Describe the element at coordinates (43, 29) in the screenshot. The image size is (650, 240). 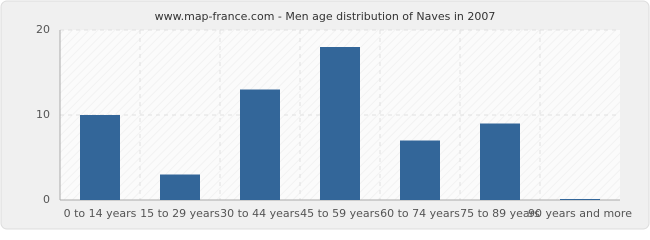
I see `y-tick-label: 20` at that location.